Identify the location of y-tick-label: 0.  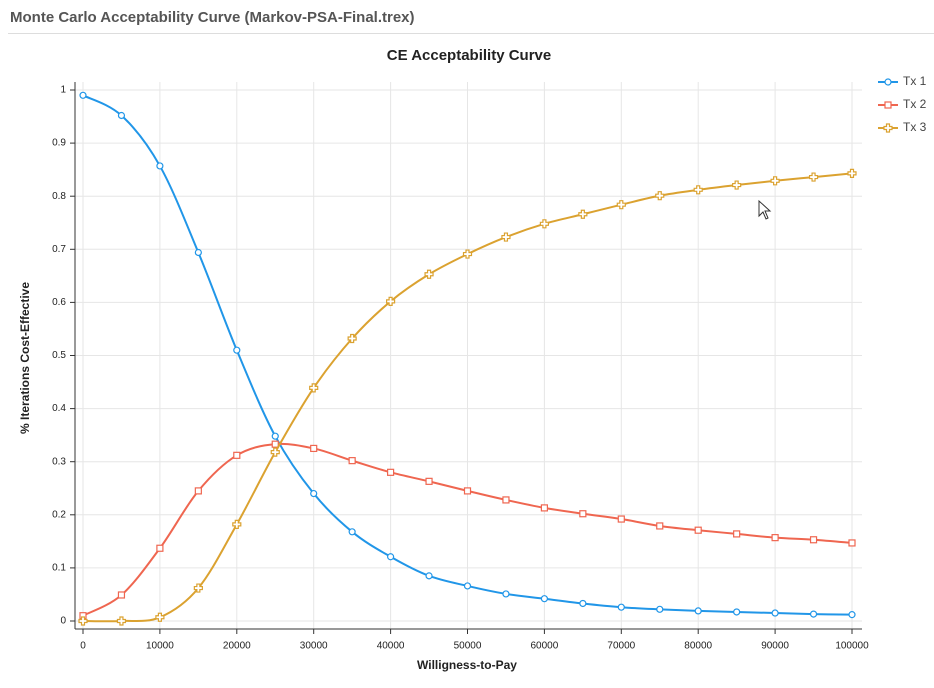
(63, 621).